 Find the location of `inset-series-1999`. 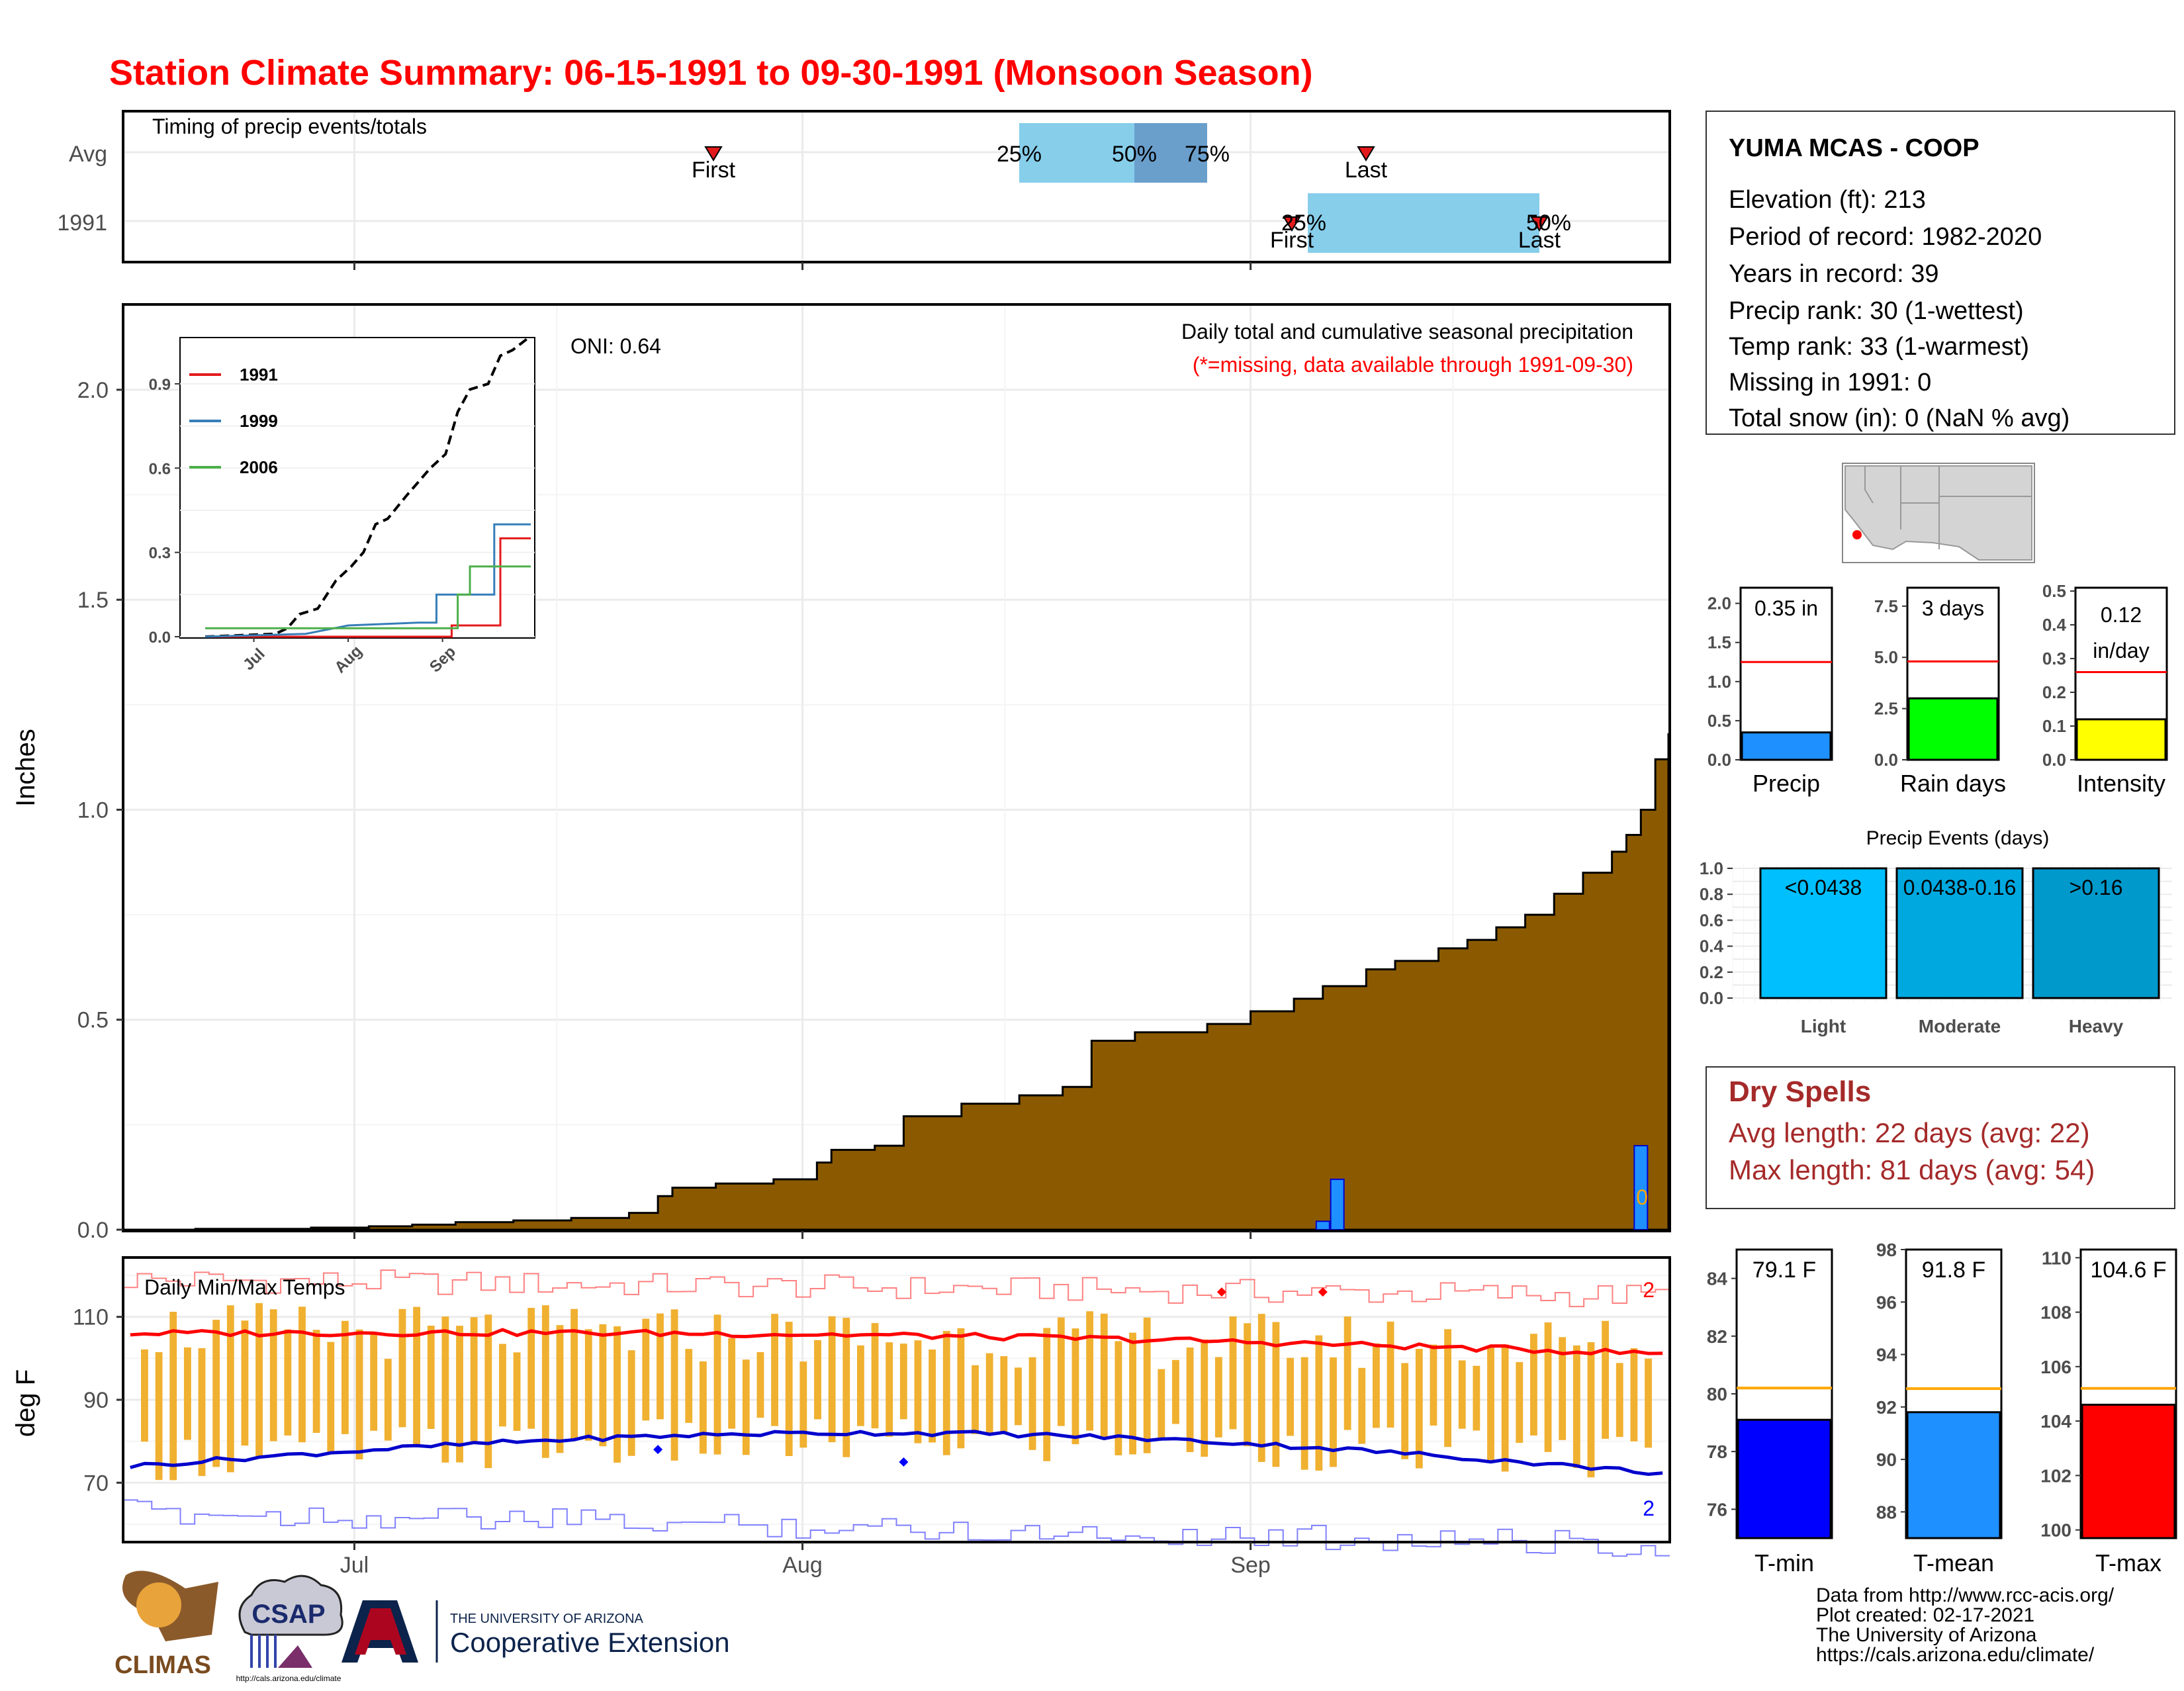

inset-series-1999 is located at coordinates (368, 580).